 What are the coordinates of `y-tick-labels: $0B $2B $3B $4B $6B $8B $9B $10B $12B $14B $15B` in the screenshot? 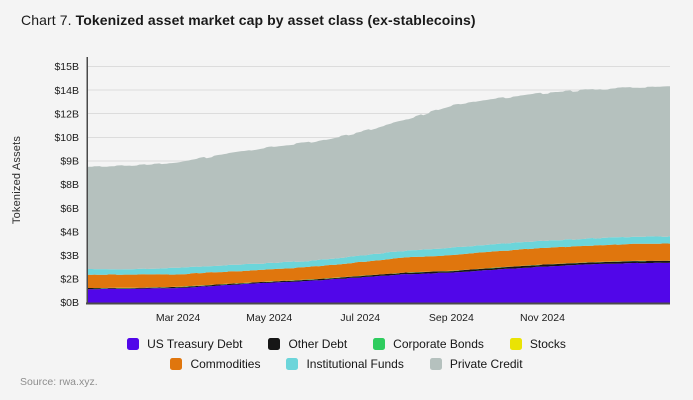 It's located at (66, 185).